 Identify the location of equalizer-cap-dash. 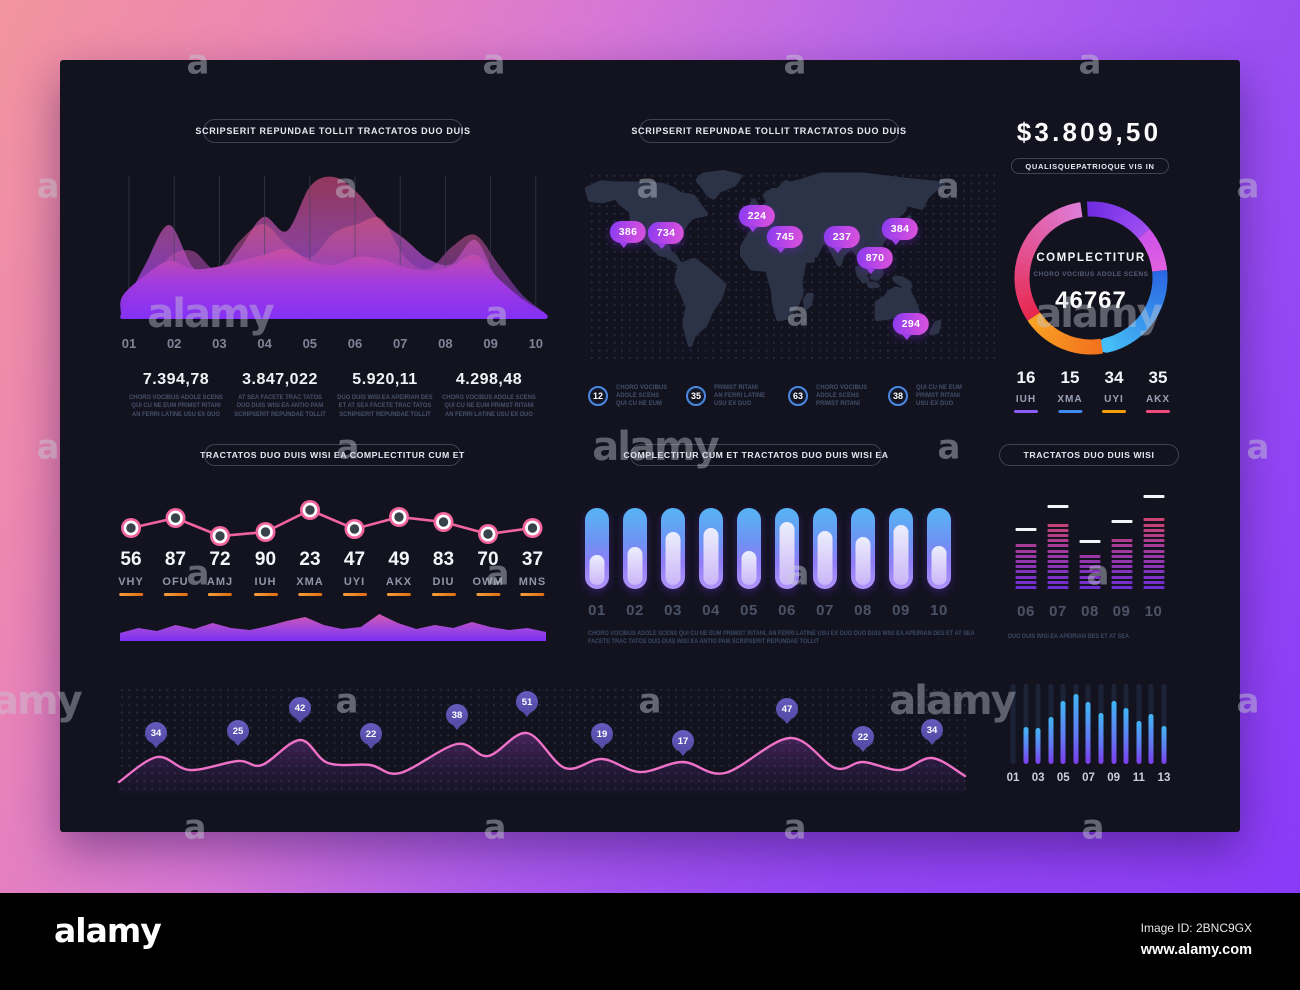
(1026, 530).